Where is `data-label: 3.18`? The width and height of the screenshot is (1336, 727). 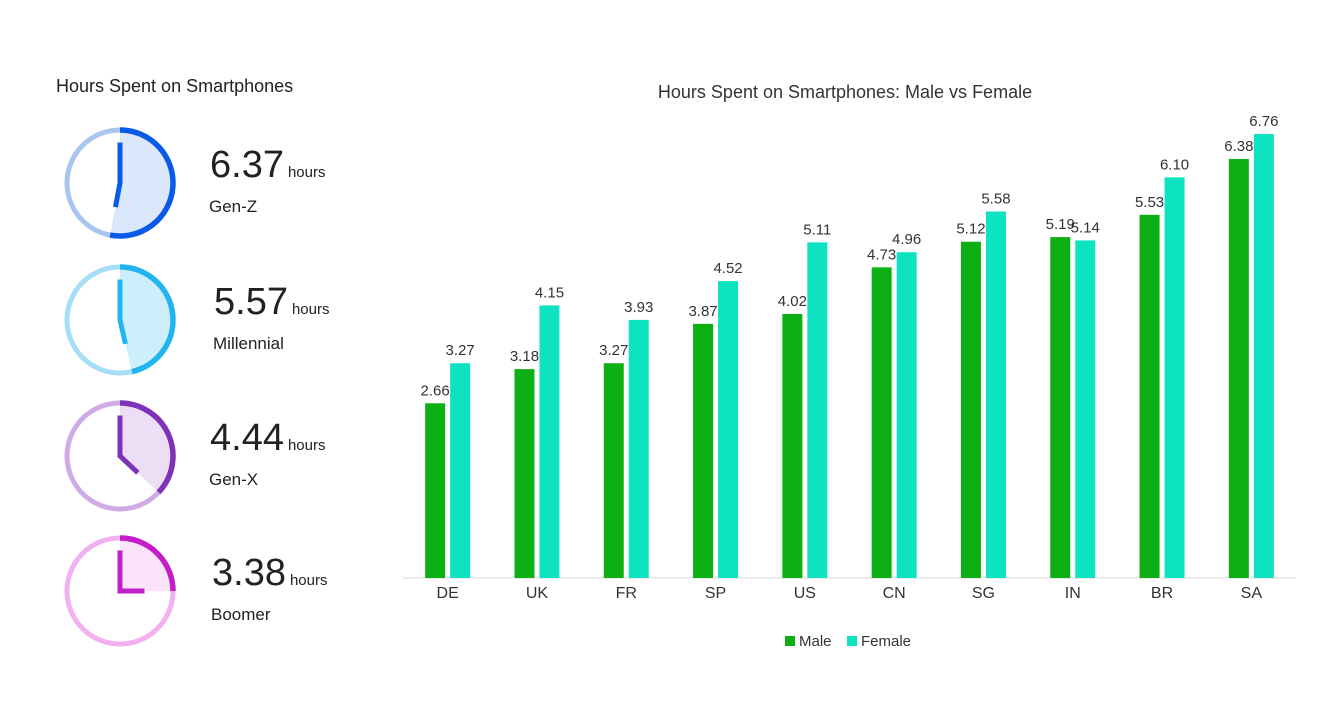 data-label: 3.18 is located at coordinates (524, 356).